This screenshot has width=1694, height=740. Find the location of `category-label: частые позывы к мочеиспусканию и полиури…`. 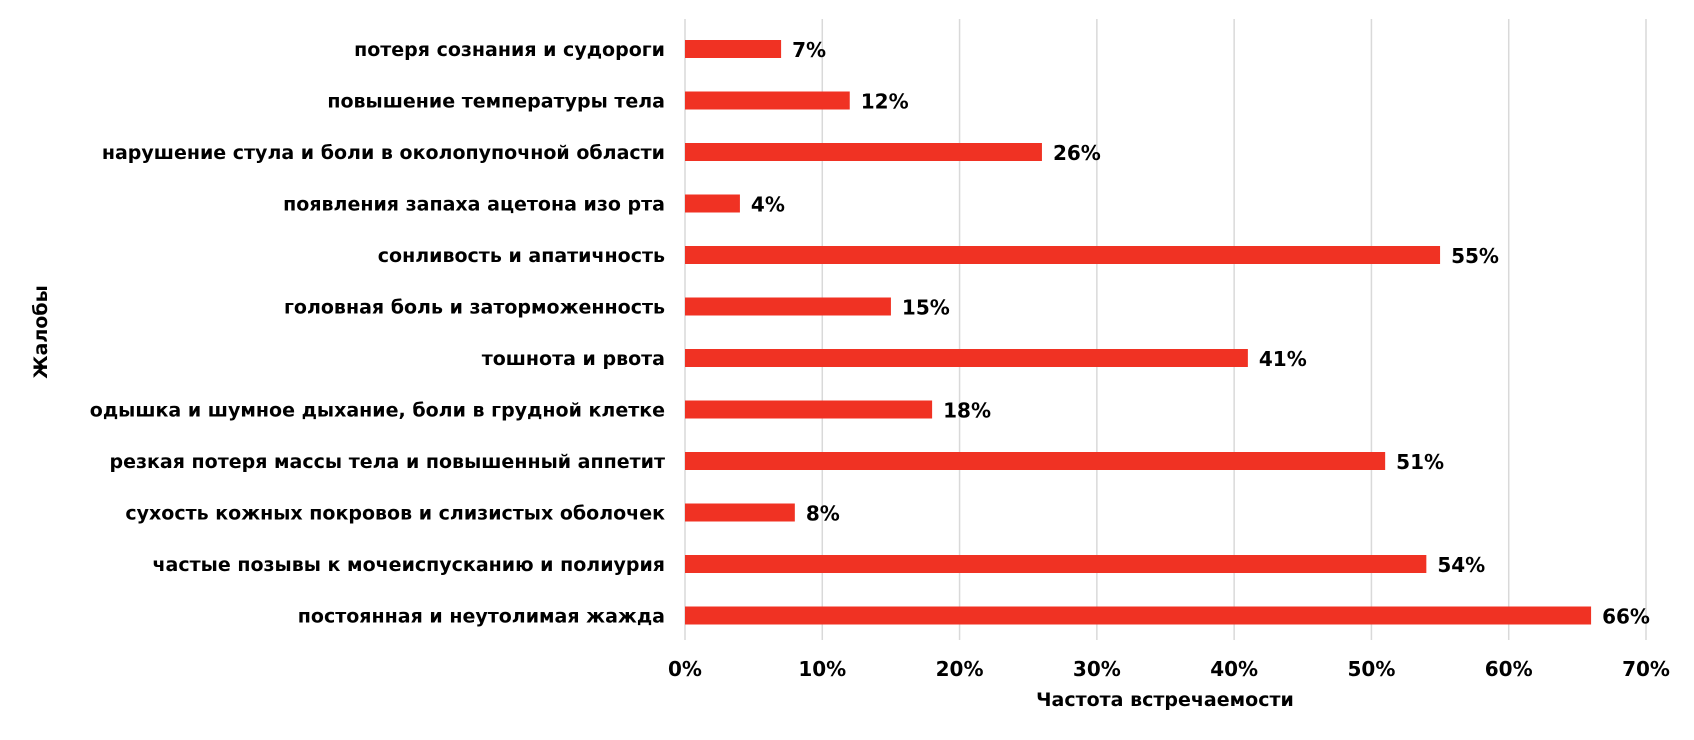

category-label: частые позывы к мочеиспусканию и полиури… is located at coordinates (409, 565).